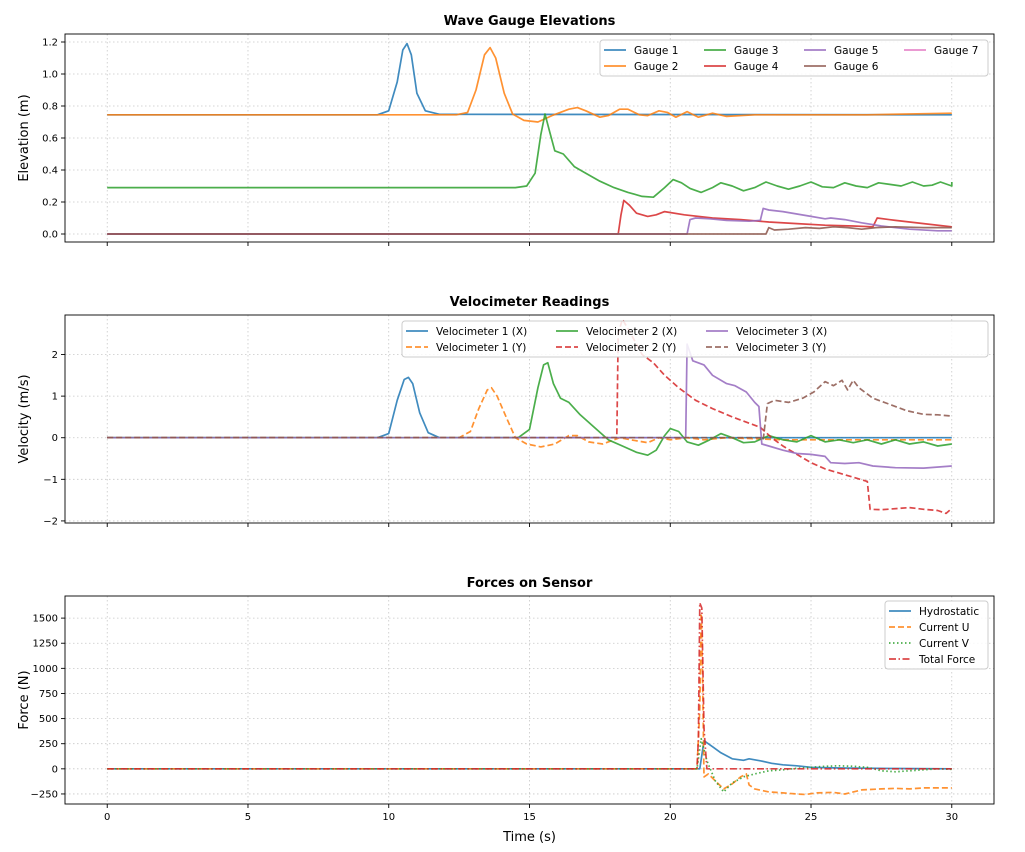 Image resolution: width=1025 pixels, height=852 pixels. What do you see at coordinates (856, 67) in the screenshot?
I see `legend-label: Gauge 6` at bounding box center [856, 67].